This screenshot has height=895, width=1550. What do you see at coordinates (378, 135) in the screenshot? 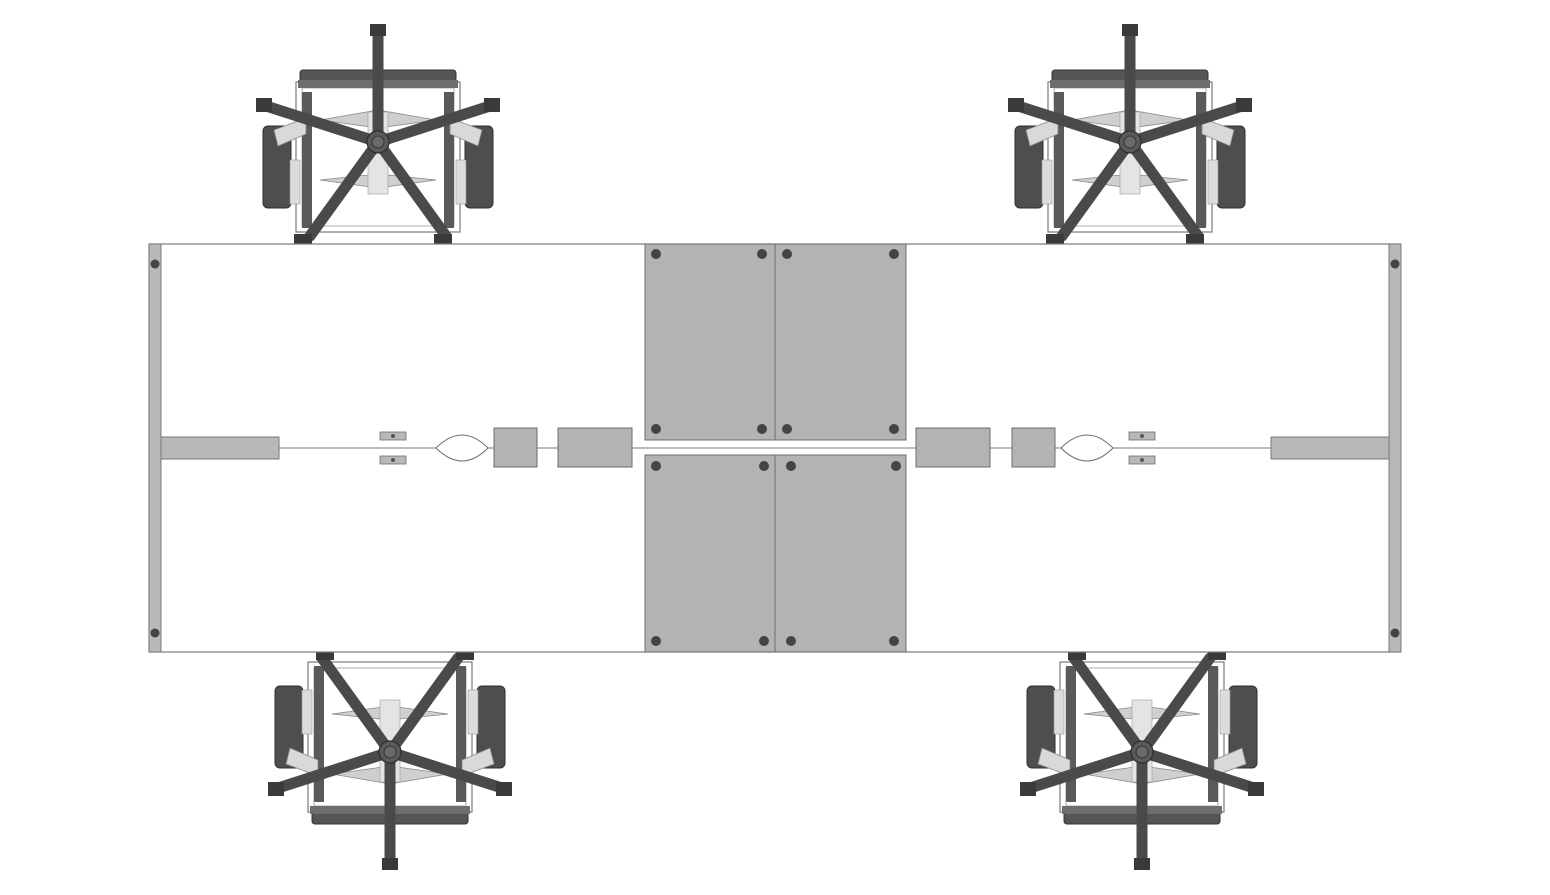
I see `office-chair-top-left` at bounding box center [378, 135].